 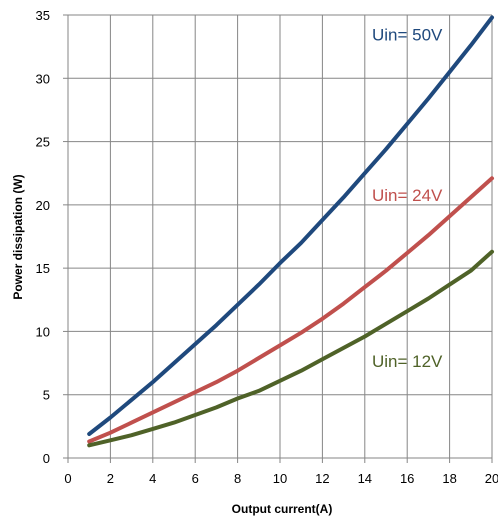 What do you see at coordinates (407, 361) in the screenshot?
I see `series-label: Uin= 12V` at bounding box center [407, 361].